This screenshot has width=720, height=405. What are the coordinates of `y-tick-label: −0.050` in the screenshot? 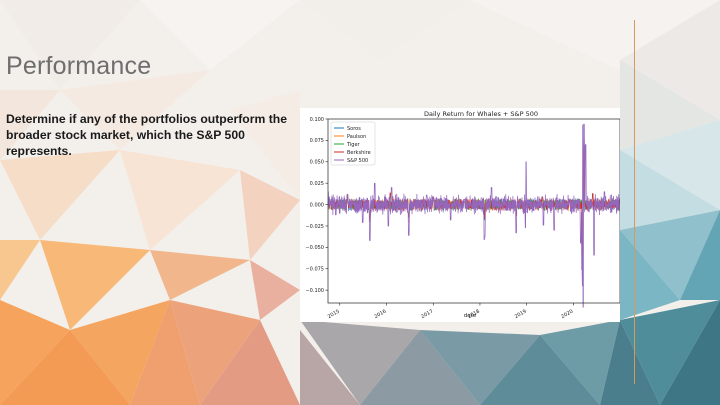 It's located at (314, 248).